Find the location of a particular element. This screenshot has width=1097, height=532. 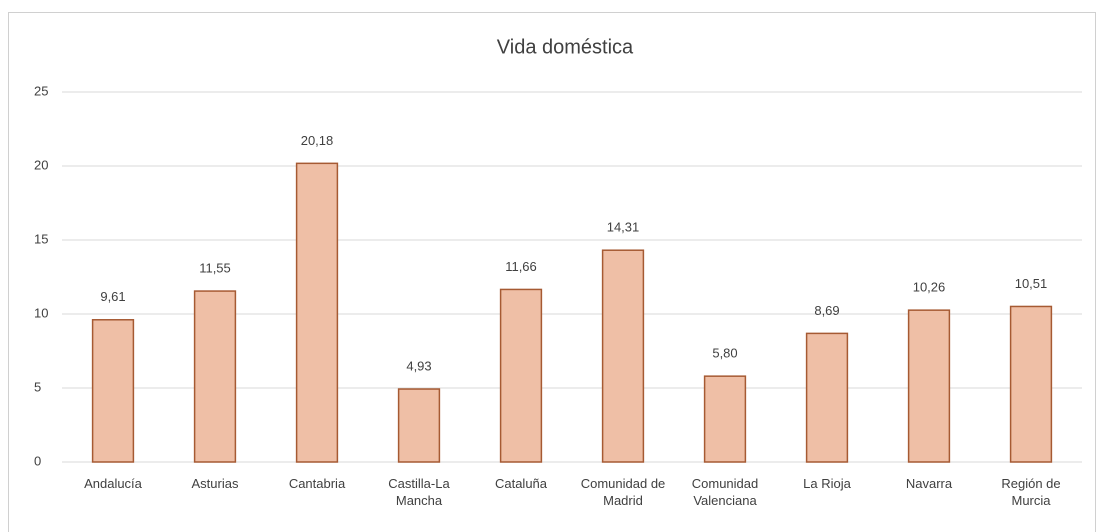

y-tick-label: 20 is located at coordinates (41, 164).